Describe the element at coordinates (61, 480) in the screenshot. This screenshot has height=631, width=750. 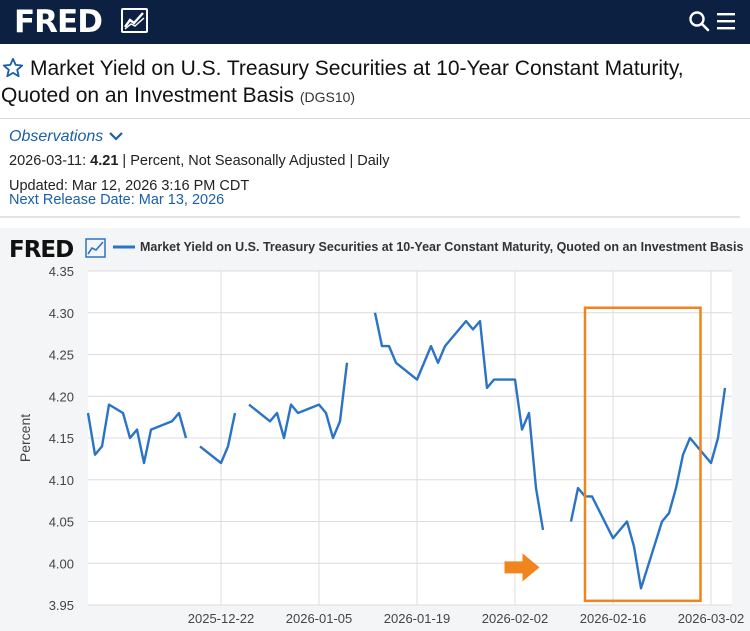
I see `y-tick-label: 4.10` at that location.